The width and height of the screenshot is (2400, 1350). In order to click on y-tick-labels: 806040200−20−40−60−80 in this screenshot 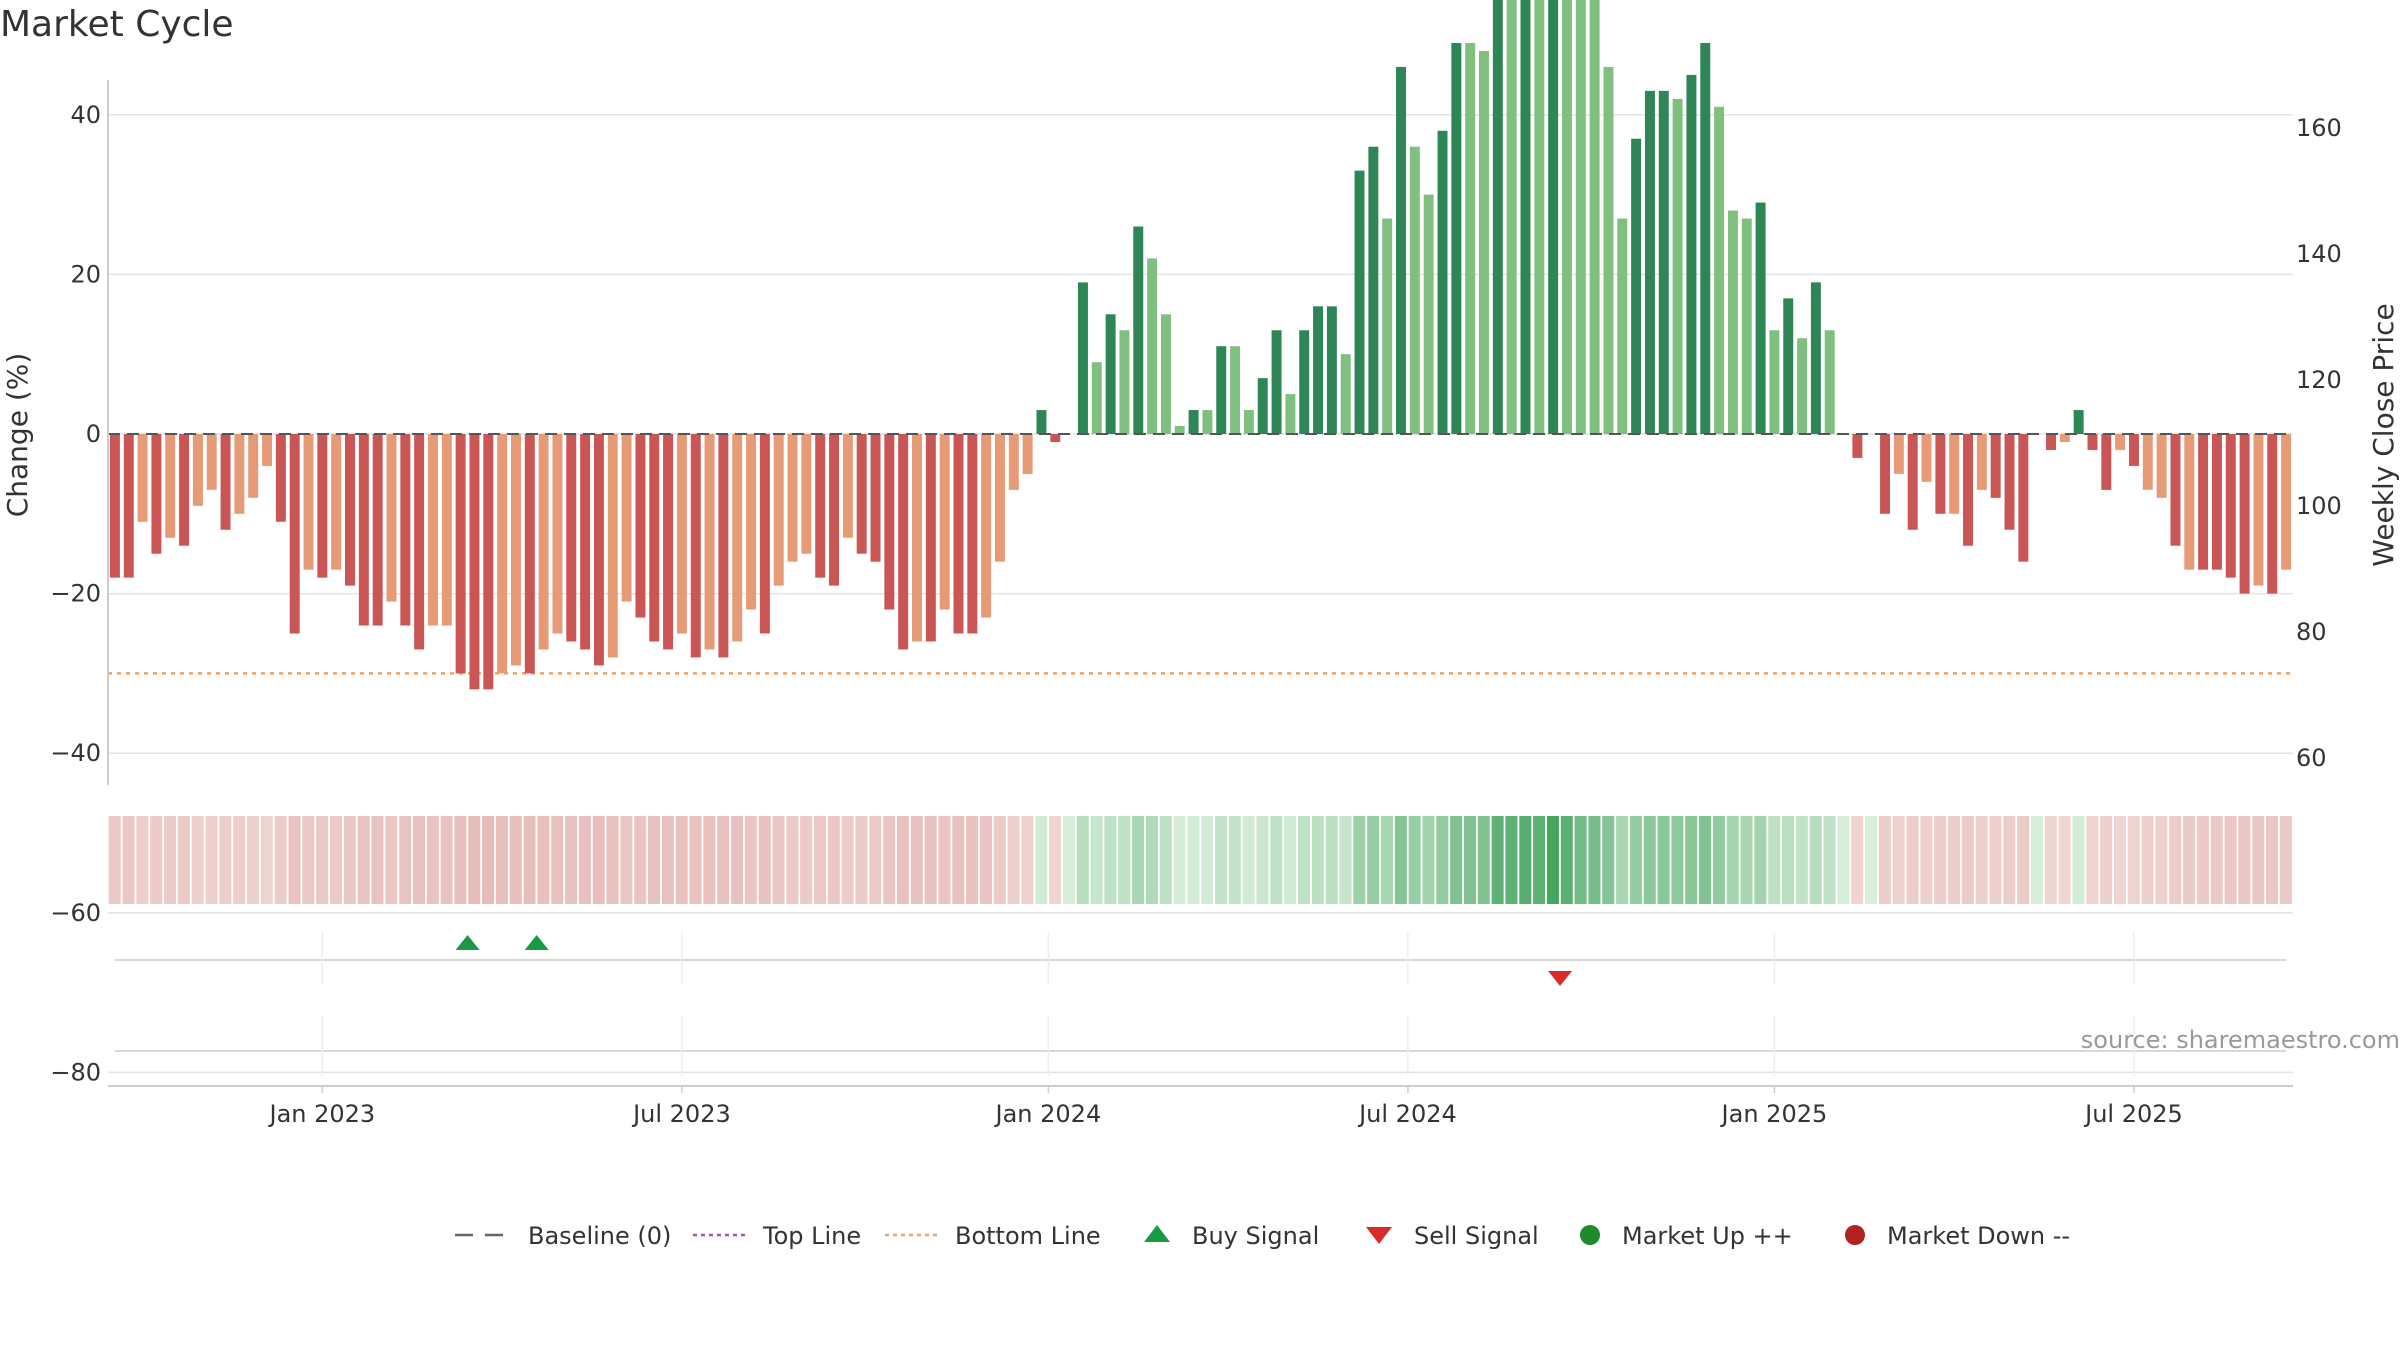, I will do `click(75, 594)`.